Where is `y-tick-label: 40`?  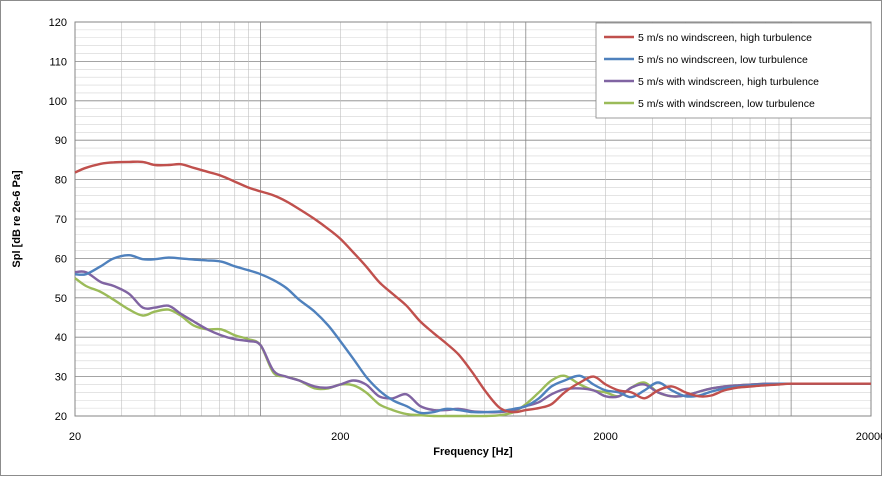 y-tick-label: 40 is located at coordinates (61, 338).